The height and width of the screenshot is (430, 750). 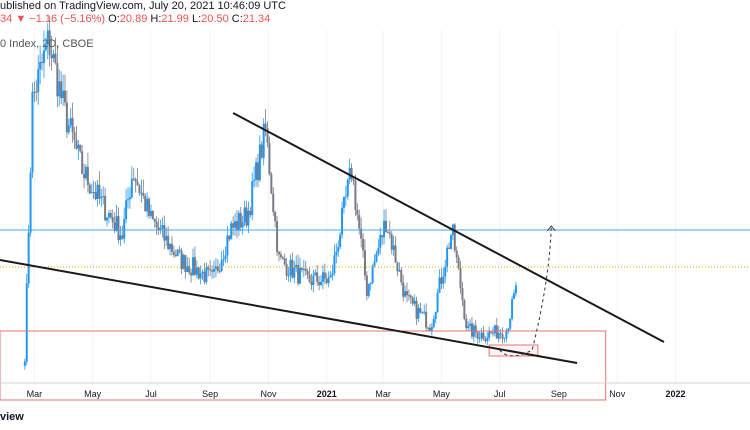 What do you see at coordinates (196, 19) in the screenshot?
I see `low-label: L:` at bounding box center [196, 19].